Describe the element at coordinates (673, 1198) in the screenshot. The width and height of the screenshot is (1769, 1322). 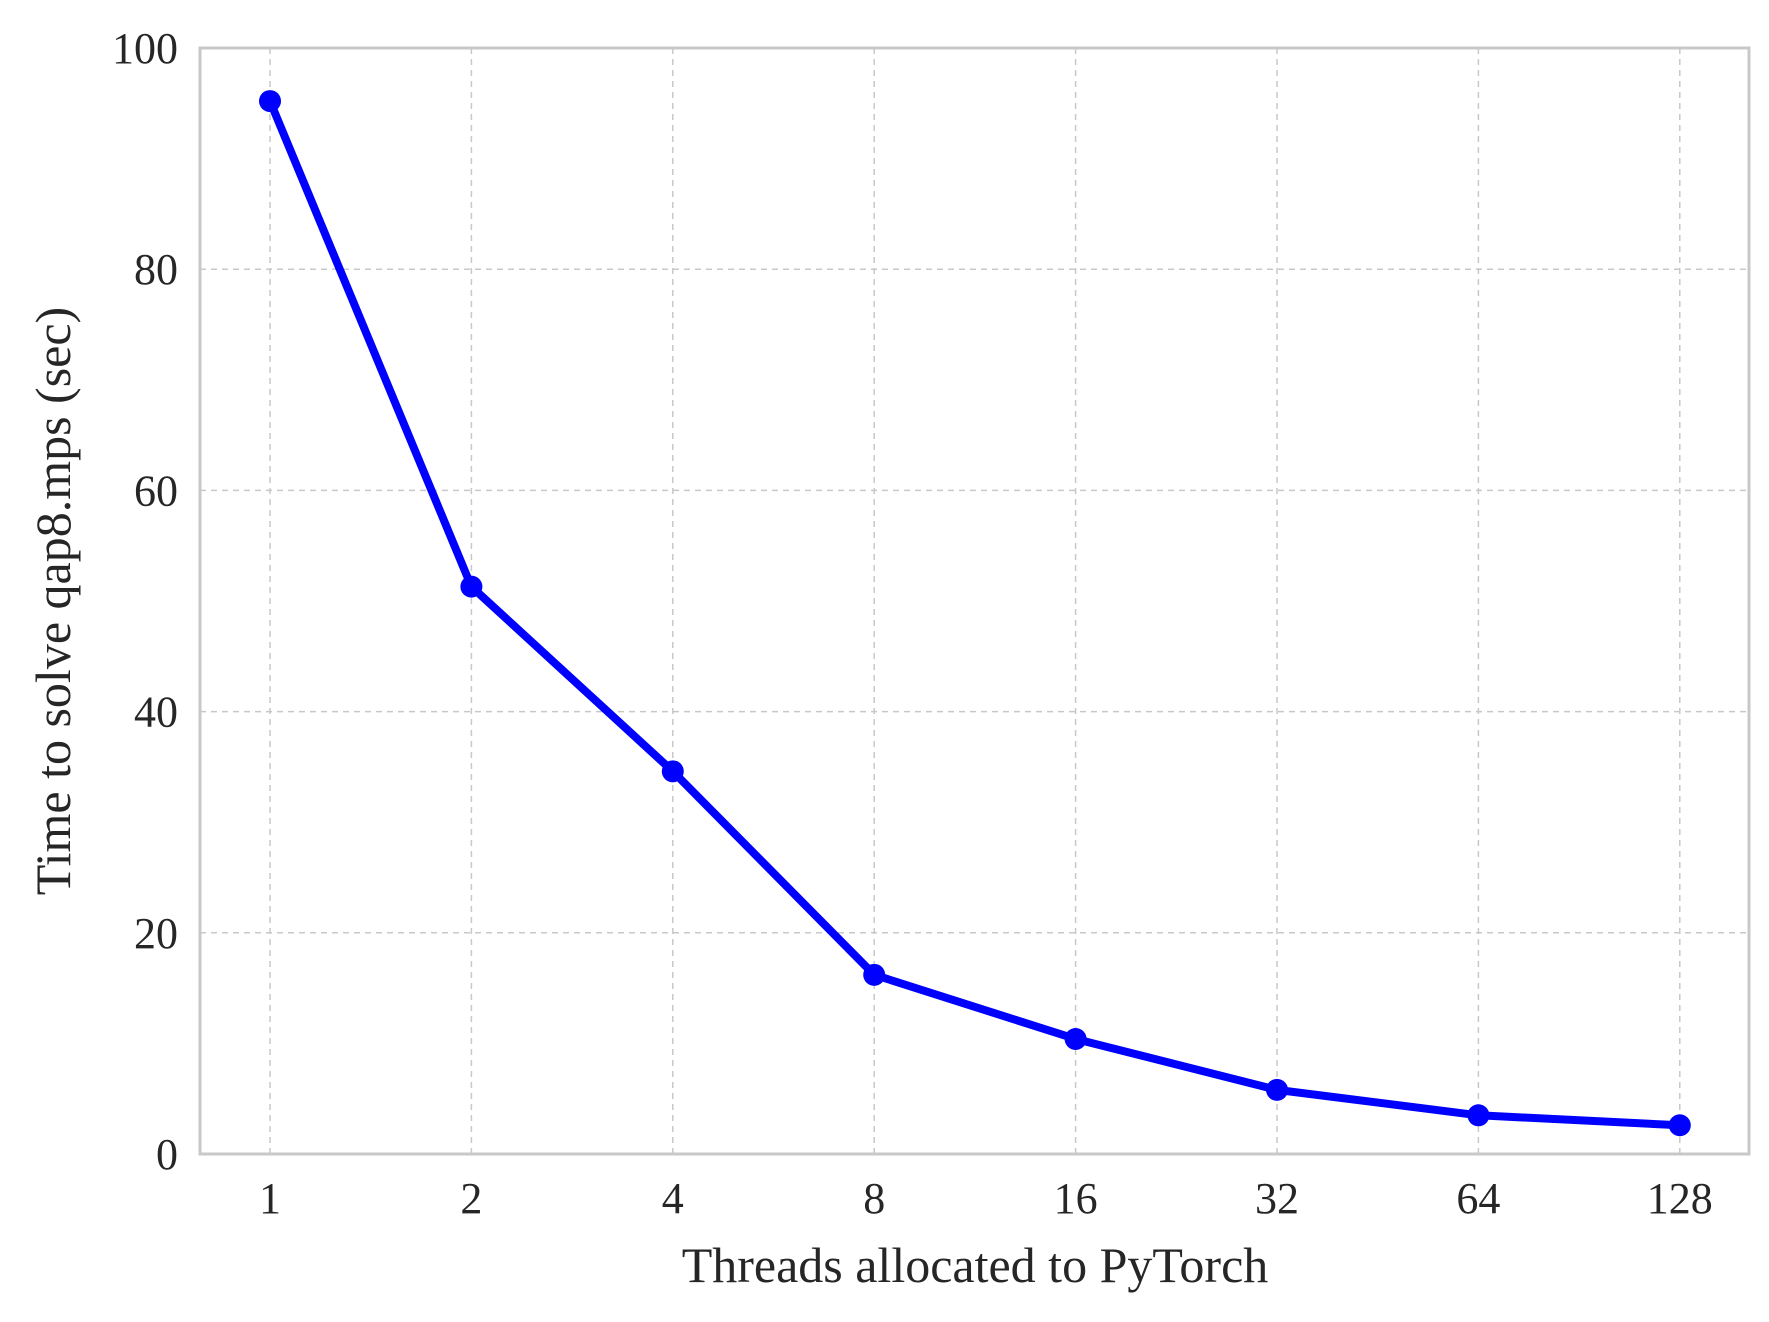
I see `x-tick-label: 4` at that location.